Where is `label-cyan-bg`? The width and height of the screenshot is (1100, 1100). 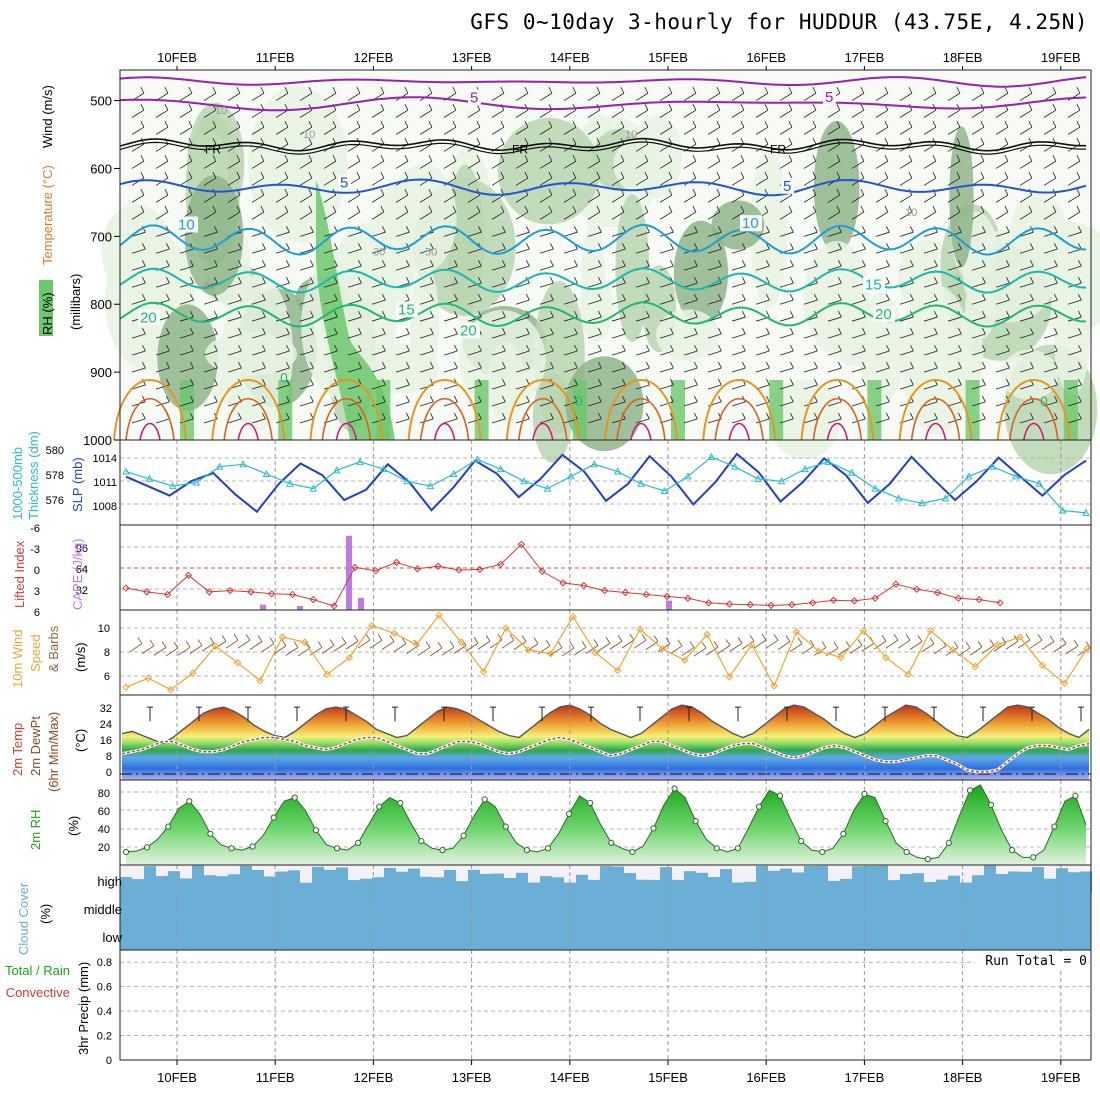
label-cyan-bg is located at coordinates (751, 223).